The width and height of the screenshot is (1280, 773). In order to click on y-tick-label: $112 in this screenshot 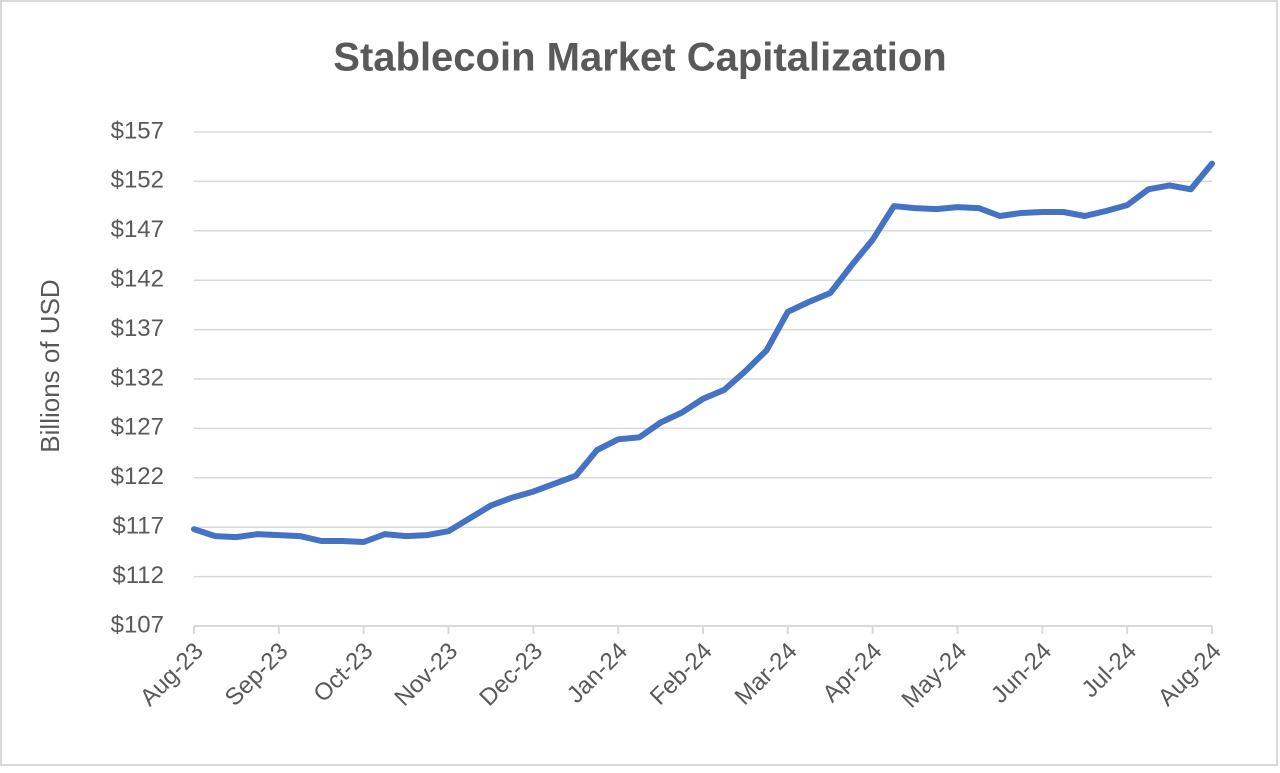, I will do `click(138, 575)`.